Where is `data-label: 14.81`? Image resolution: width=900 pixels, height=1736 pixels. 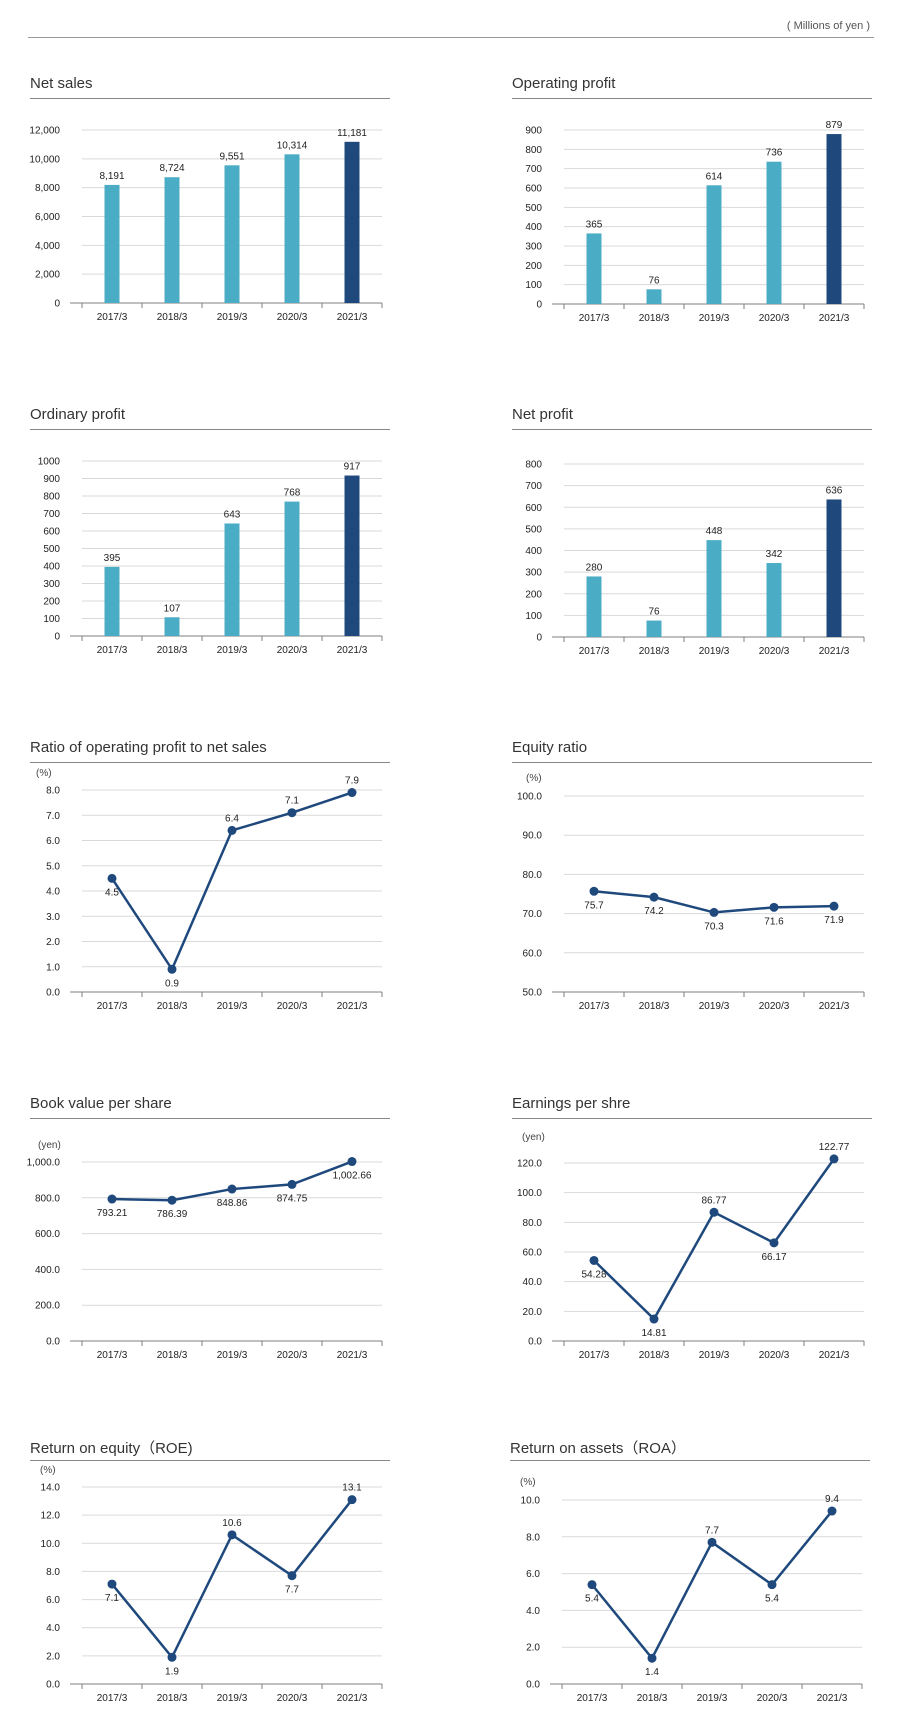 data-label: 14.81 is located at coordinates (653, 1333).